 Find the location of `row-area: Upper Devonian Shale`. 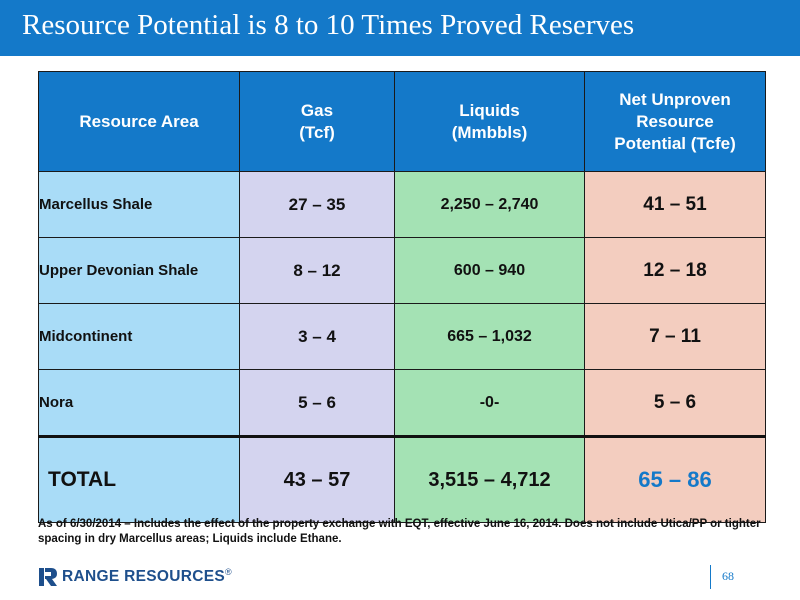

row-area: Upper Devonian Shale is located at coordinates (139, 270).